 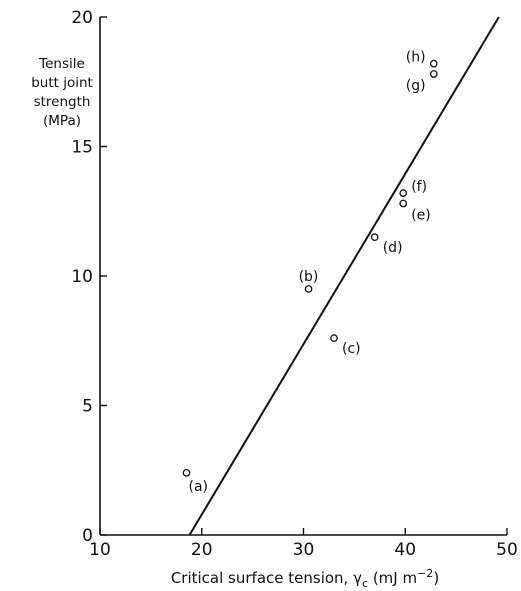 What do you see at coordinates (62, 121) in the screenshot?
I see `y-axis-label-line-4: (MPa)` at bounding box center [62, 121].